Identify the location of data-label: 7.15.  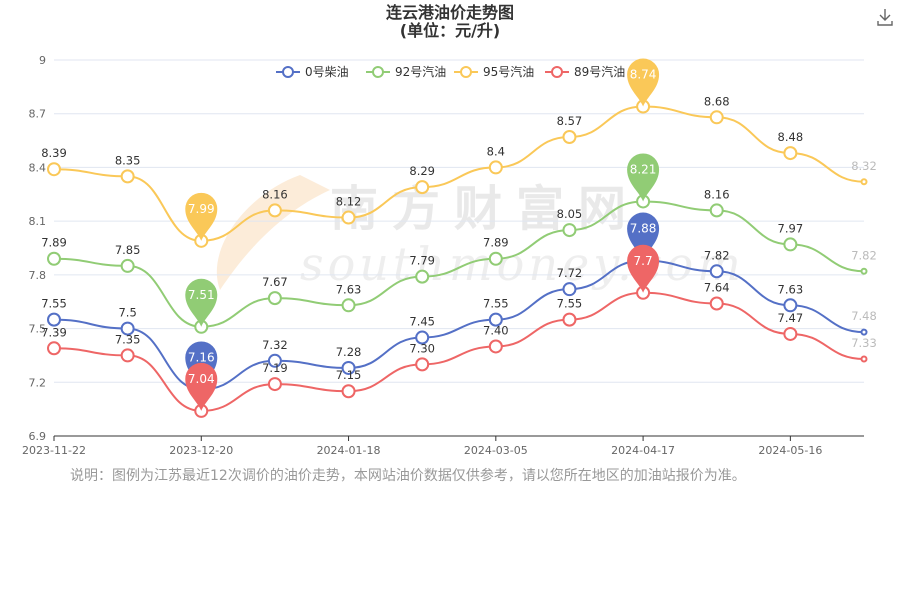
(349, 375).